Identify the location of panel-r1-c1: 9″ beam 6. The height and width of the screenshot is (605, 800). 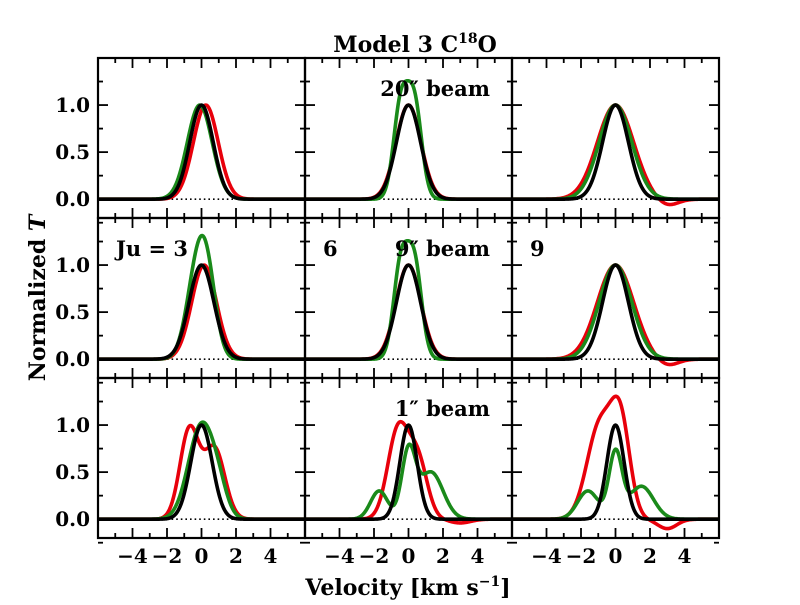
(408, 300).